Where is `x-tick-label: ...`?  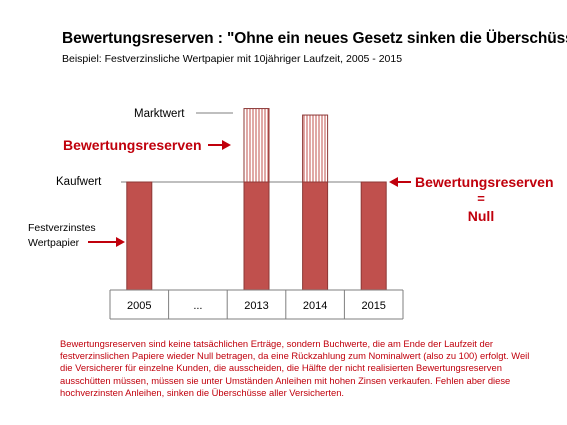 x-tick-label: ... is located at coordinates (197, 306).